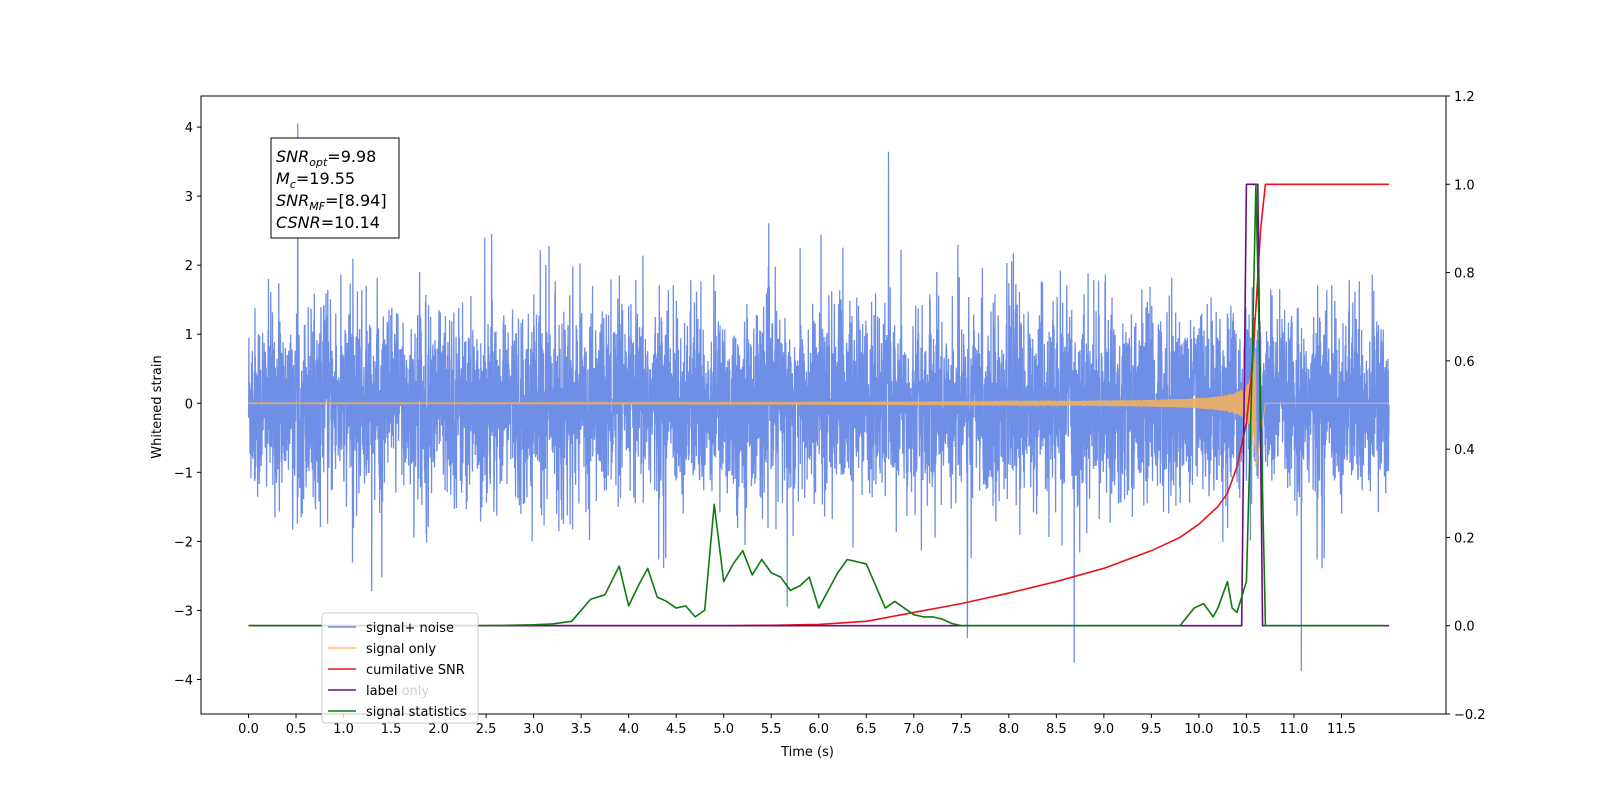 The width and height of the screenshot is (1600, 800). Describe the element at coordinates (771, 729) in the screenshot. I see `x-tick-label: 5.5` at that location.